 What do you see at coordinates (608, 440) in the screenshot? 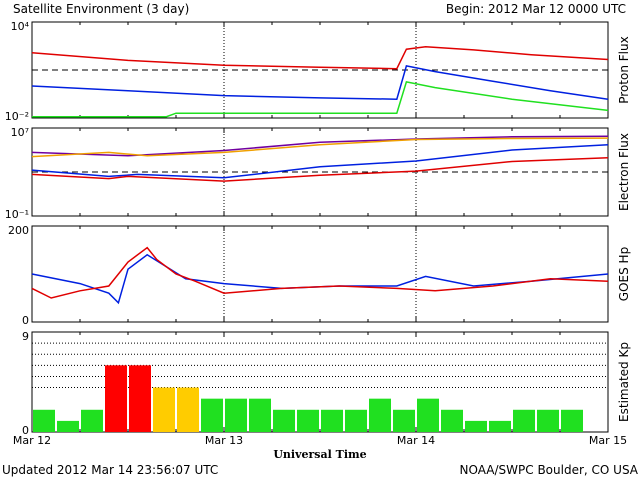
I see `x-tick-mar15: Mar 15` at bounding box center [608, 440].